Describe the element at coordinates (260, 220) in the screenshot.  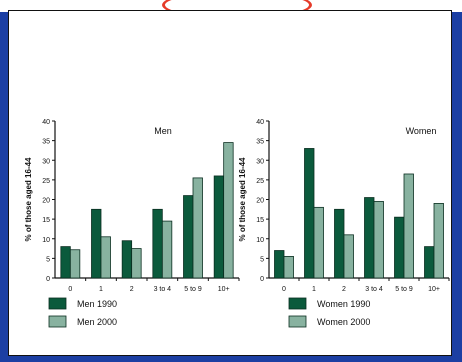
I see `chart2-y-tick-label: 15` at that location.